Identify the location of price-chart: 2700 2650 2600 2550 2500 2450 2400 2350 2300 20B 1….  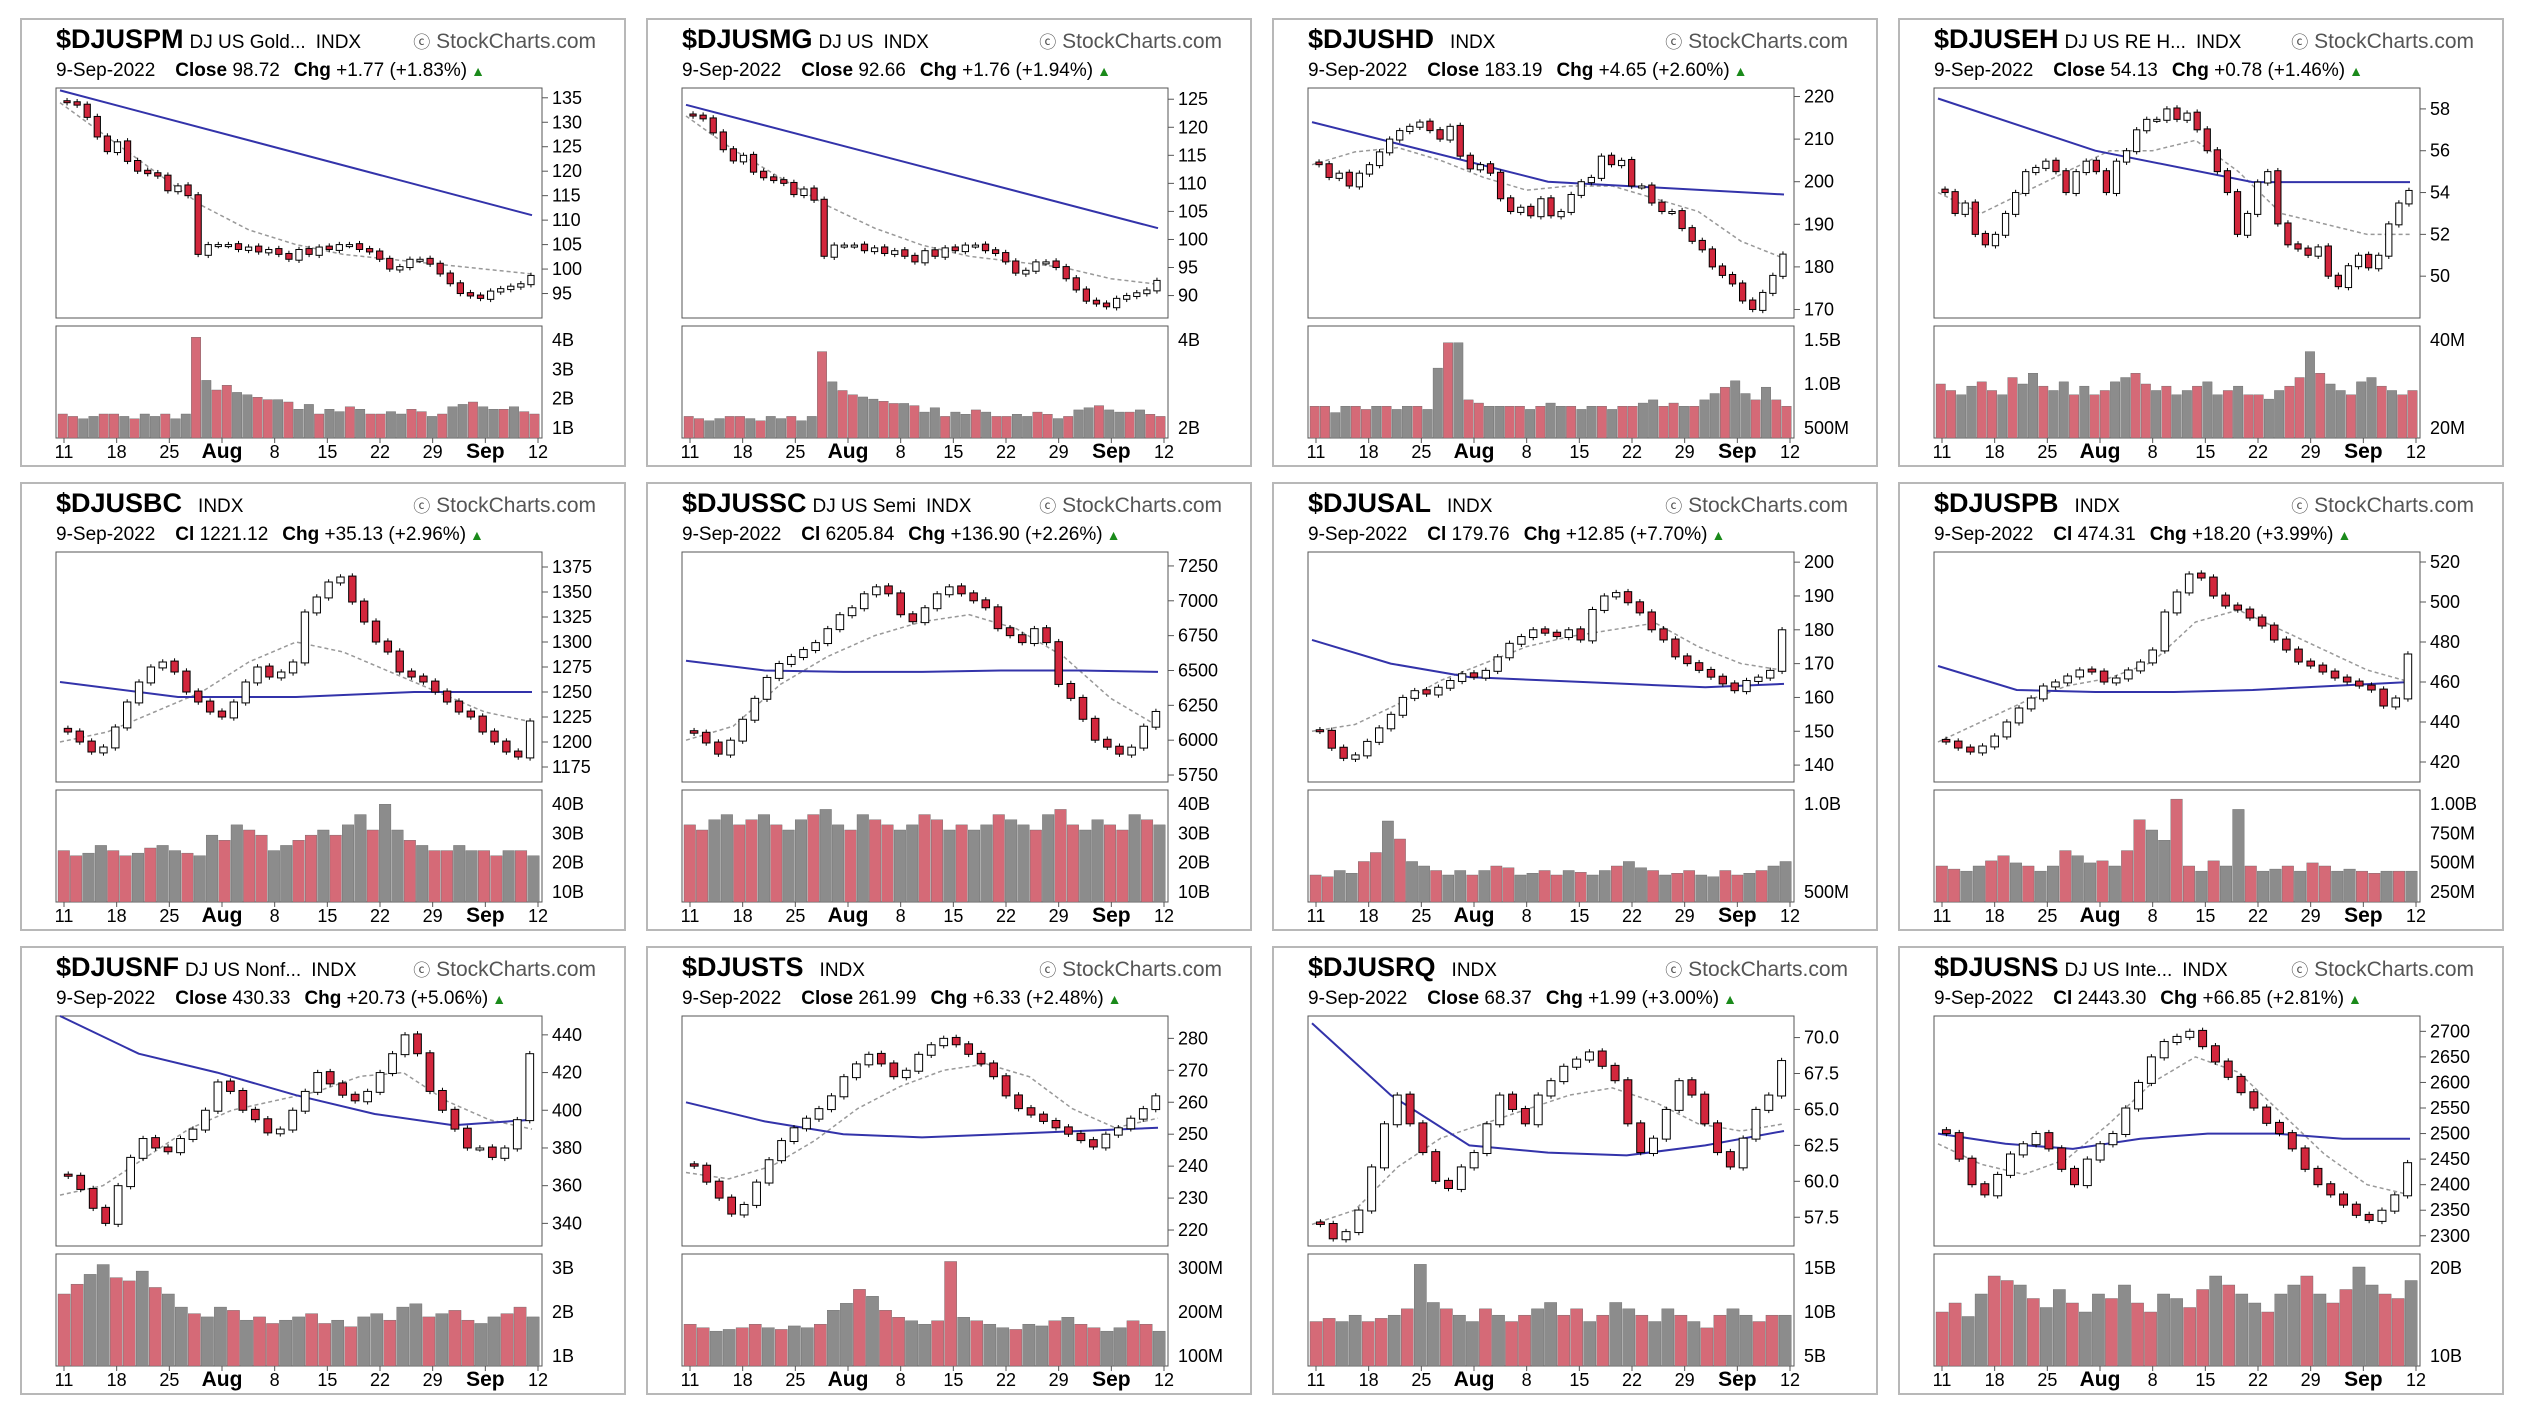
(2201, 1170).